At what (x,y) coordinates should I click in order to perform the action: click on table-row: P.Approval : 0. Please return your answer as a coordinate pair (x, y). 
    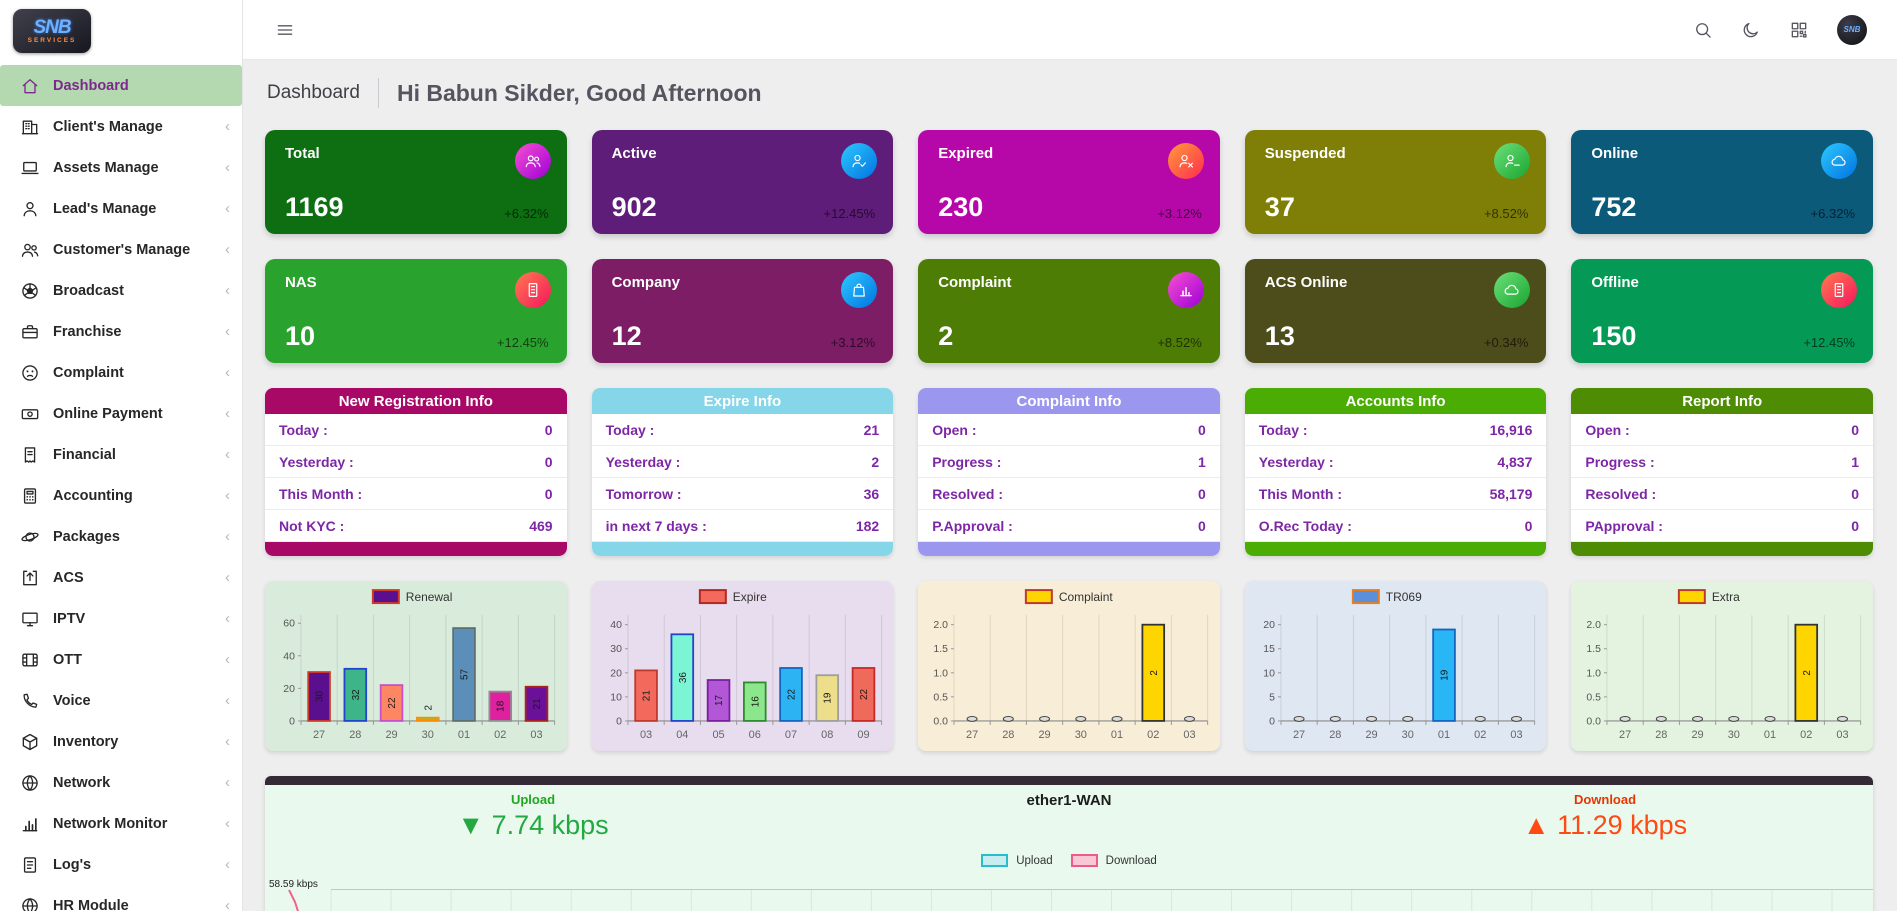
    Looking at the image, I should click on (1069, 526).